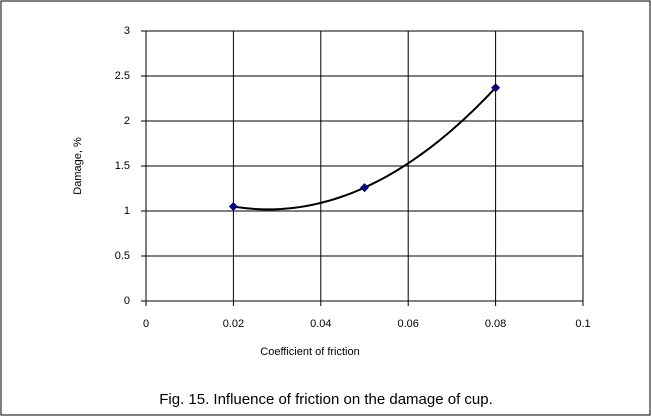 The width and height of the screenshot is (652, 417). I want to click on y-tick-label: 2, so click(127, 121).